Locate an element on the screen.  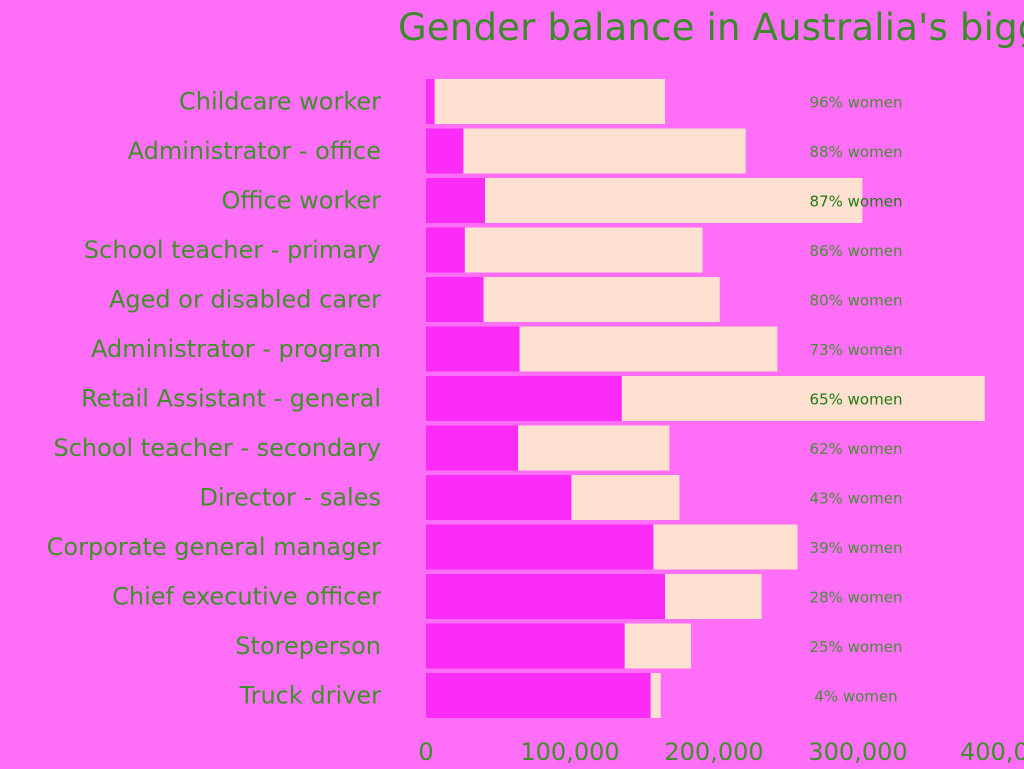
category-label: Chief executive officer is located at coordinates (246, 597).